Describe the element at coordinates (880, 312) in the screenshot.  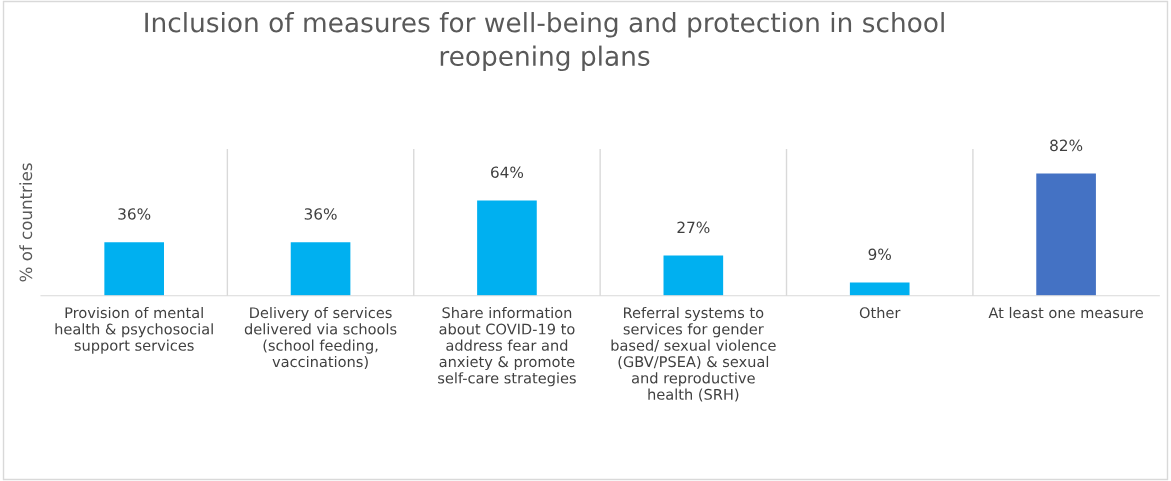
I see `x-tick-label: Other` at that location.